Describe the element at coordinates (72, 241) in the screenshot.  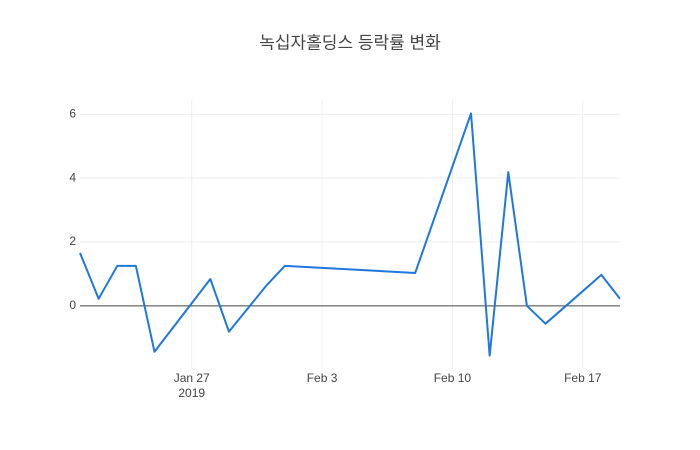
I see `y-tick-label: 2` at that location.